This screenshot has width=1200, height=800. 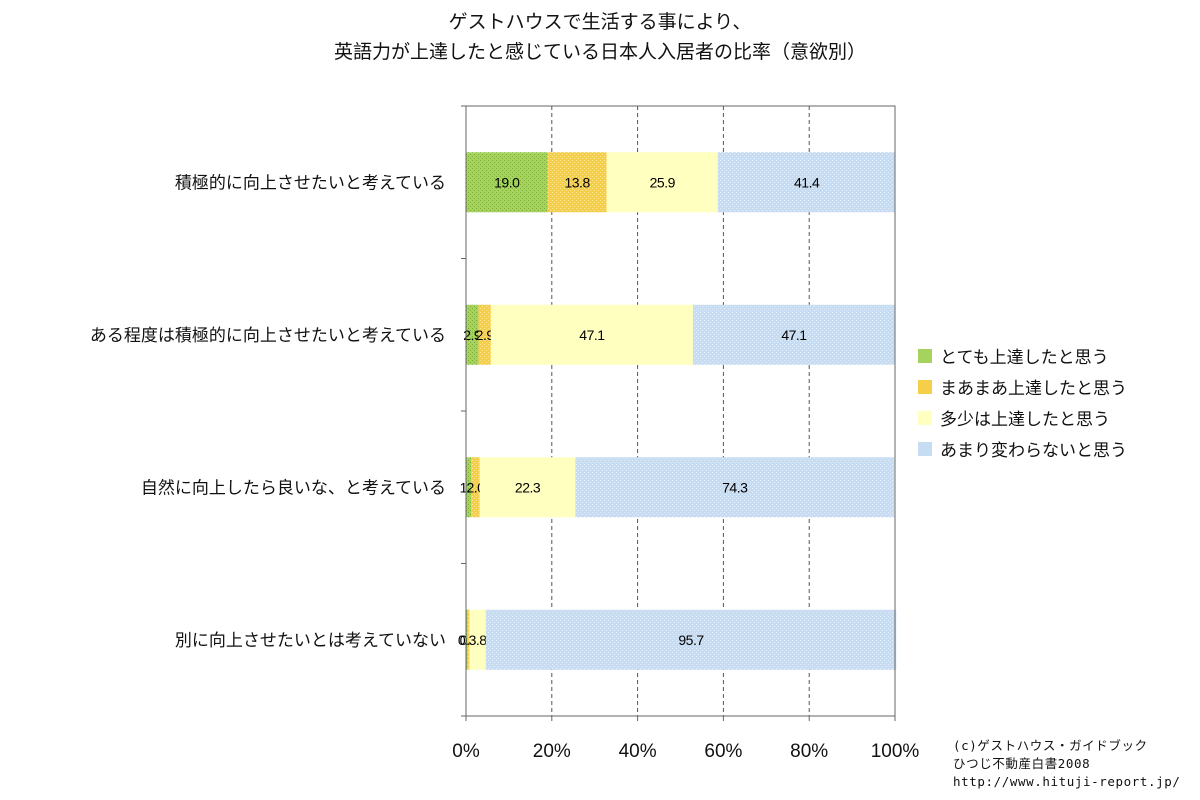 What do you see at coordinates (1024, 358) in the screenshot?
I see `legend-label: とても上達したと思う` at bounding box center [1024, 358].